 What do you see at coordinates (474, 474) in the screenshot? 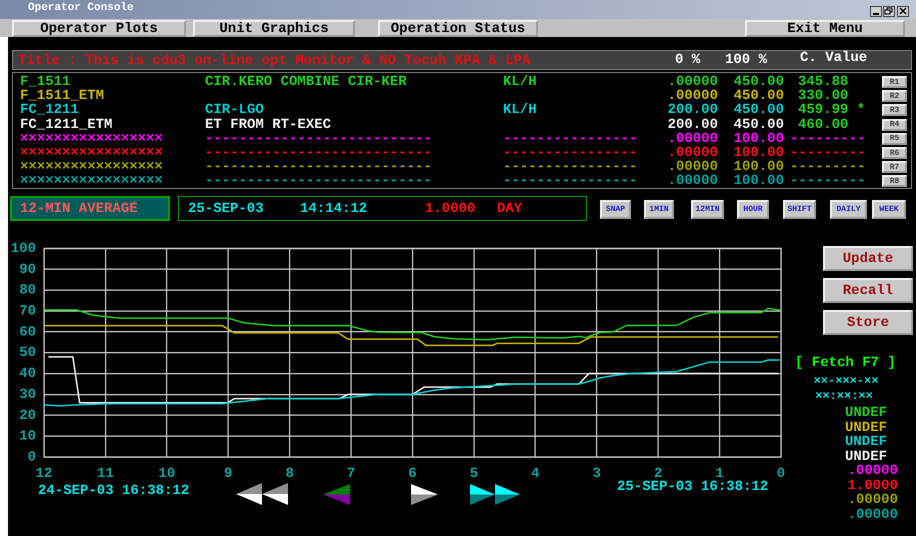
I see `x-tick-label: 5` at bounding box center [474, 474].